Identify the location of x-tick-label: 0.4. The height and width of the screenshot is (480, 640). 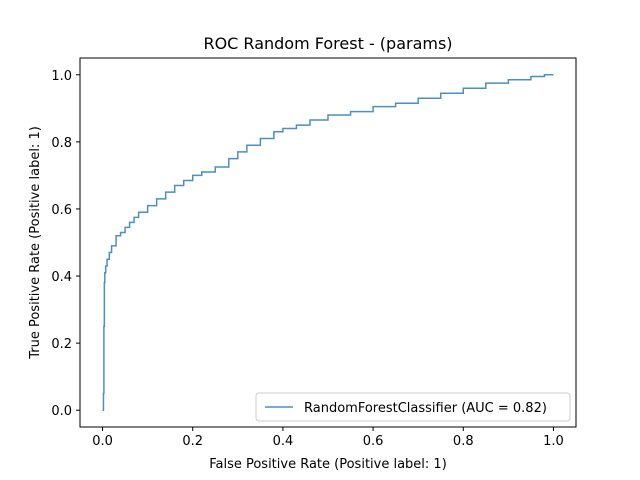
(283, 441).